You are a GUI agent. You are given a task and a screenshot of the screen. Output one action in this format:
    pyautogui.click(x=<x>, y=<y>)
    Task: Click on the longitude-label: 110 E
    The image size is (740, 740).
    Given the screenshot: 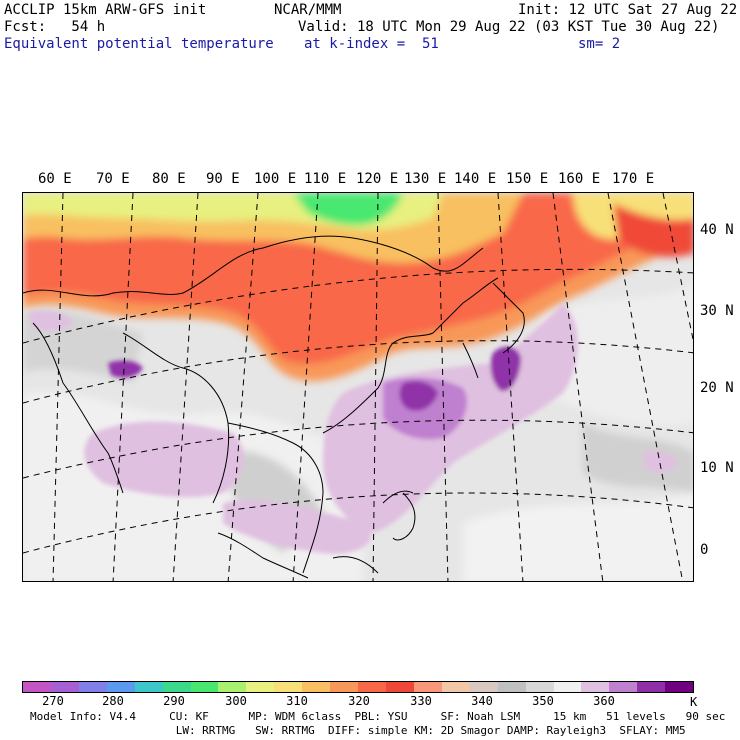 What is the action you would take?
    pyautogui.click(x=325, y=179)
    